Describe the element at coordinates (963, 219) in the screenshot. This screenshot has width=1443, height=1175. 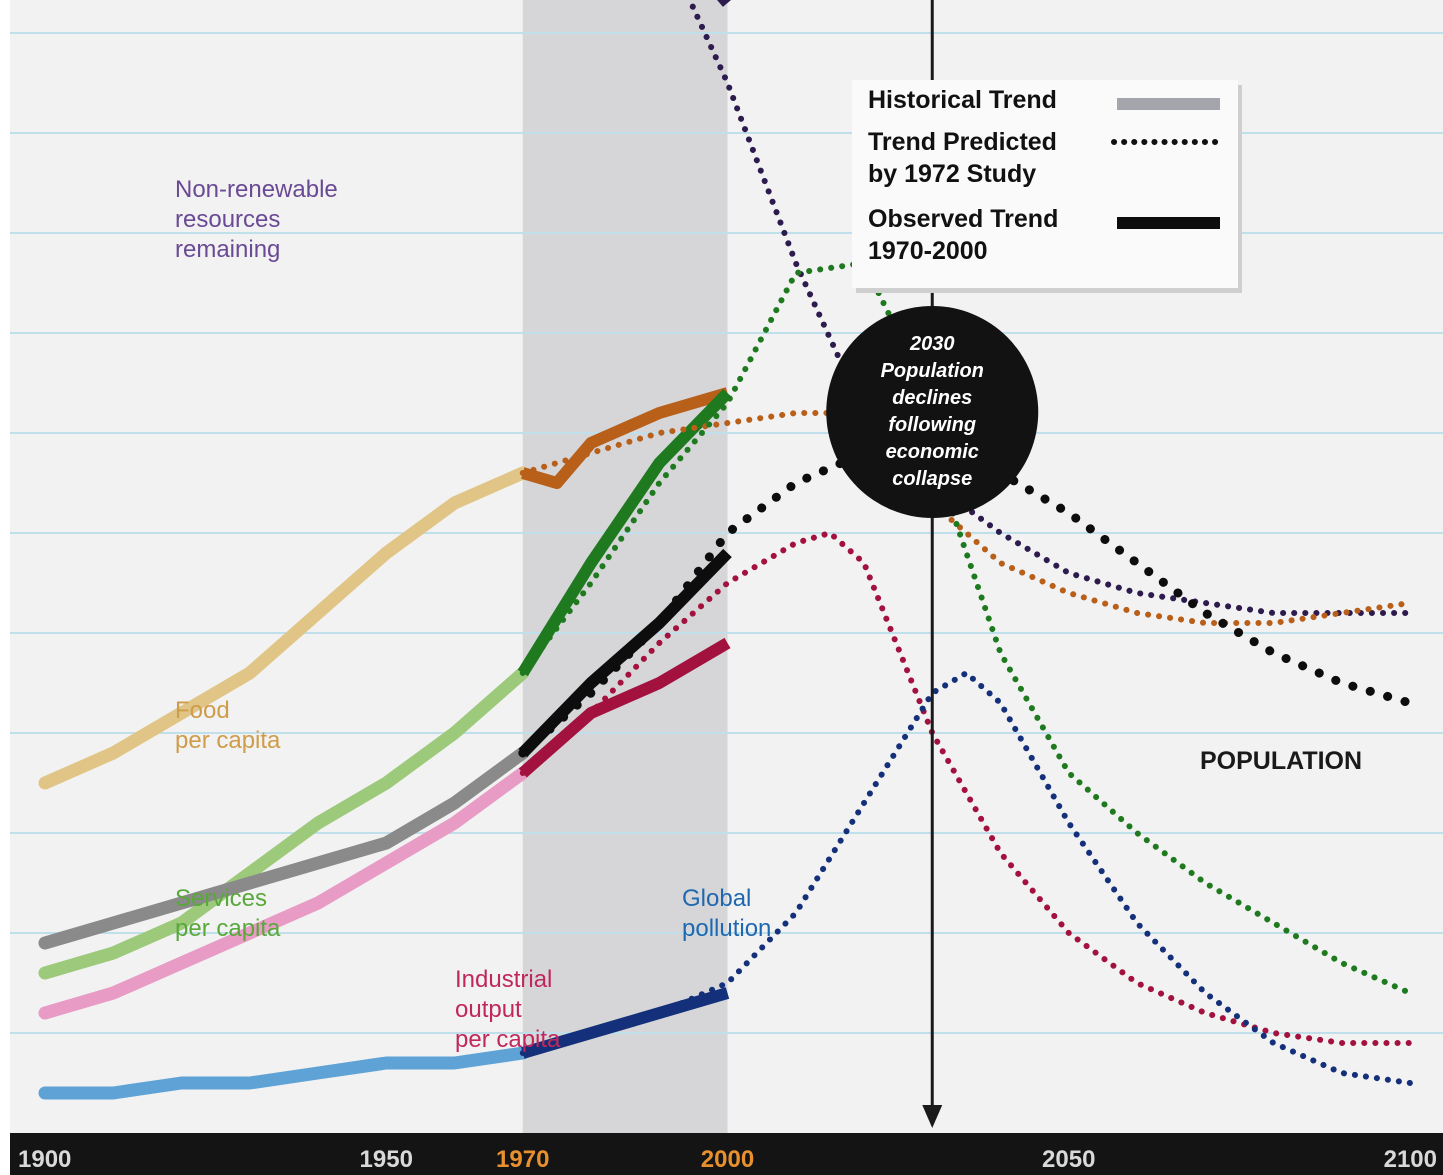
I see `legend-label: Observed Trend` at that location.